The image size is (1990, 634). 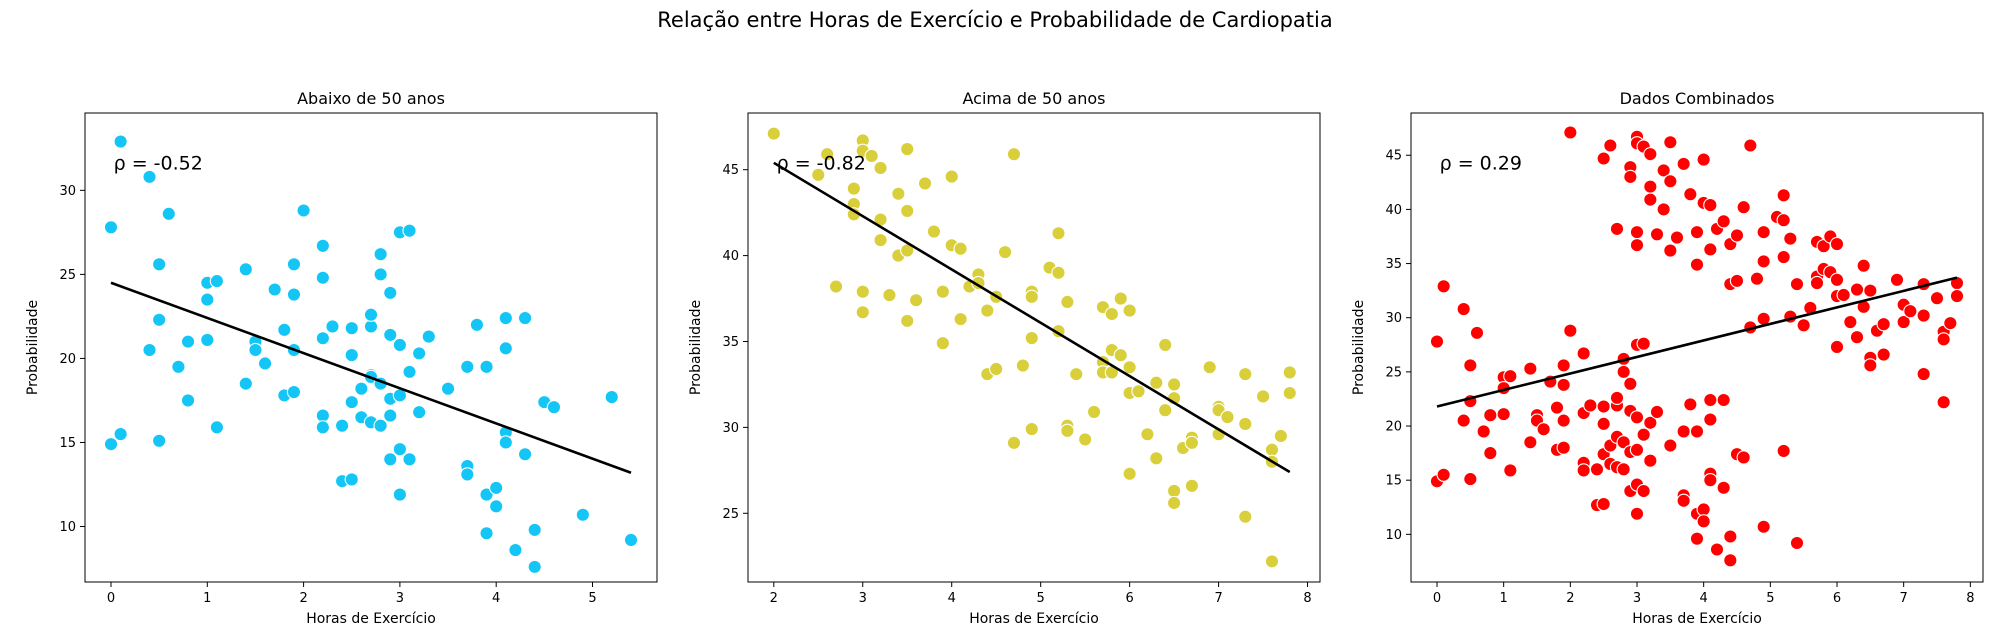 What do you see at coordinates (821, 163) in the screenshot?
I see `correlation-annotation: ρ = -0.82` at bounding box center [821, 163].